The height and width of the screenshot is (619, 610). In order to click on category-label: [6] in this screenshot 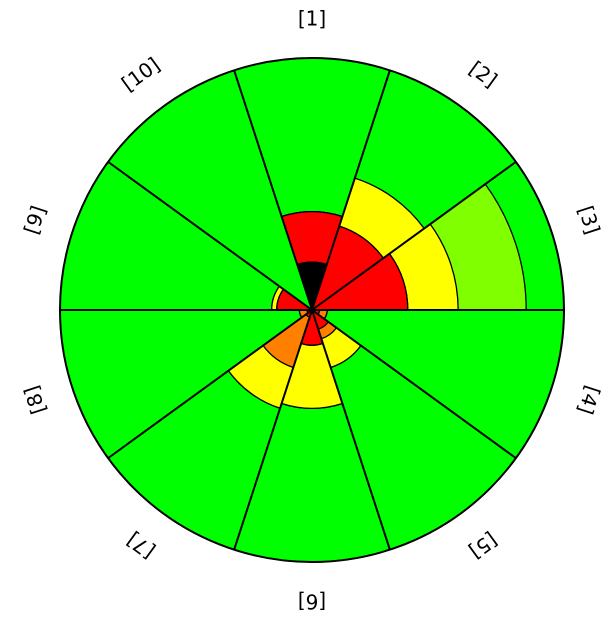, I will do `click(312, 602)`.